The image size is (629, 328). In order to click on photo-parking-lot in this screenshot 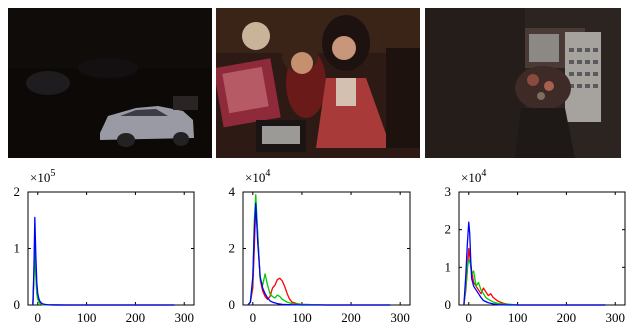, I will do `click(110, 83)`.